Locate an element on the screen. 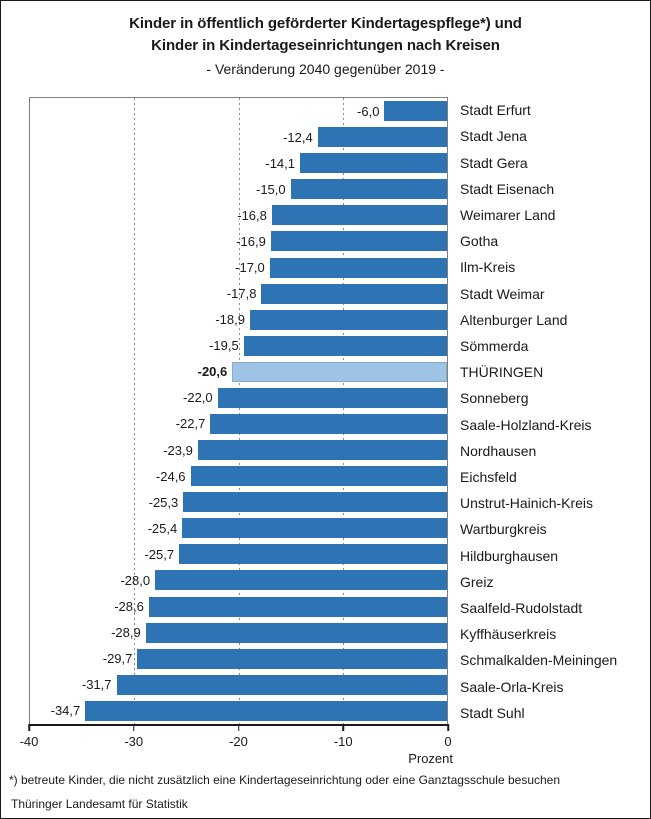  bar-row: -22,7 is located at coordinates (238, 424).